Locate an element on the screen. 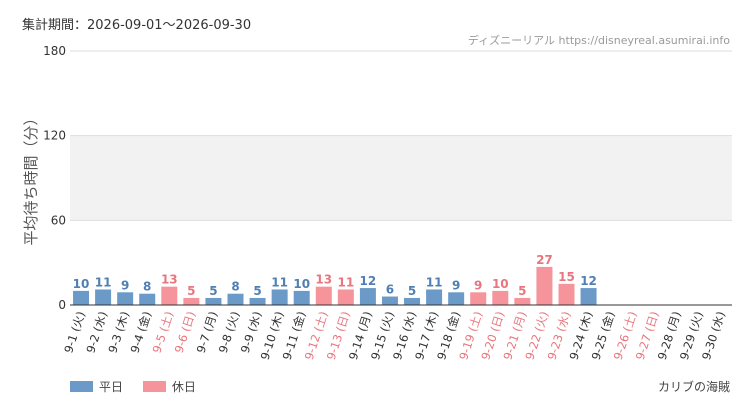 Image resolution: width=750 pixels, height=410 pixels. y-axis-ticks: 0 60 120 180 is located at coordinates (54, 178).